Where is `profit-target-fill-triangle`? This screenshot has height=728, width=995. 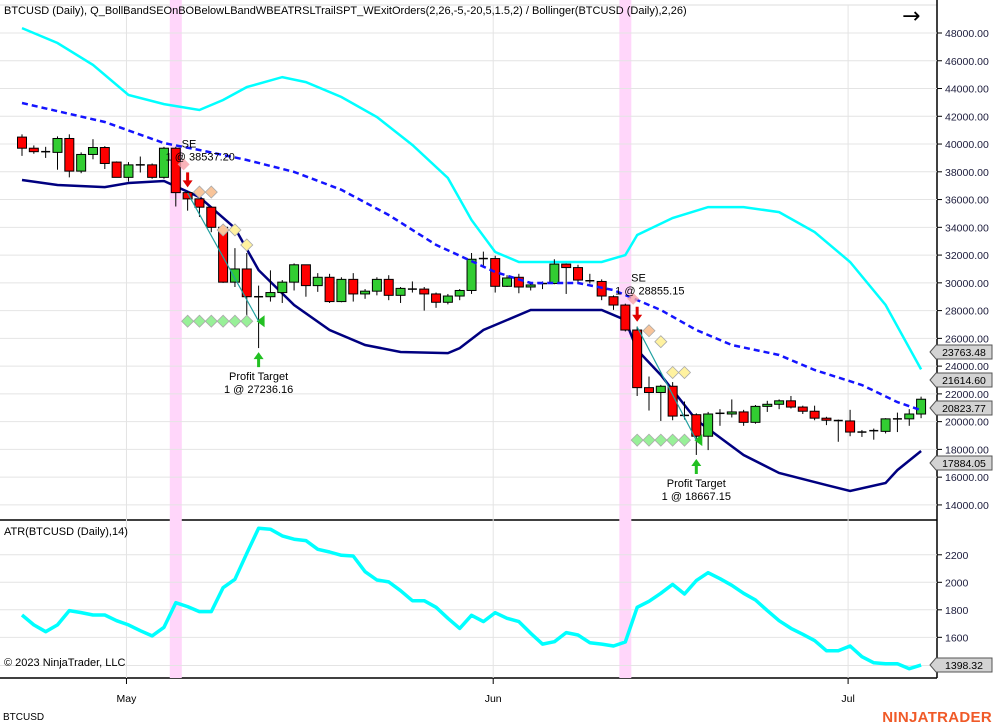 profit-target-fill-triangle is located at coordinates (260, 321).